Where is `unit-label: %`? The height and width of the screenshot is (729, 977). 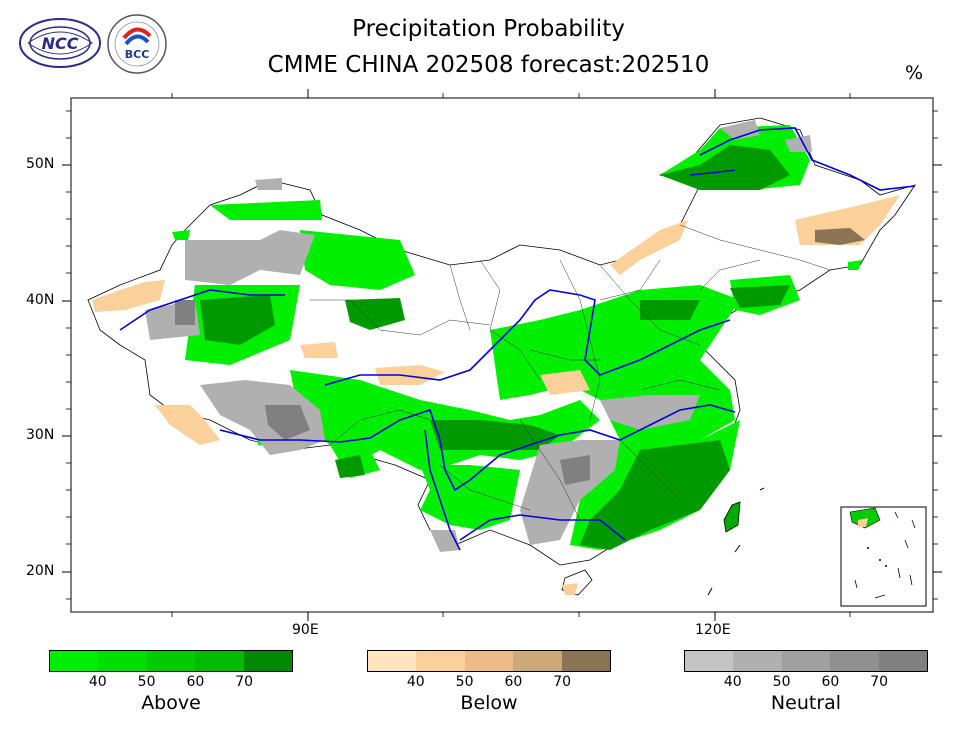 unit-label: % is located at coordinates (914, 73).